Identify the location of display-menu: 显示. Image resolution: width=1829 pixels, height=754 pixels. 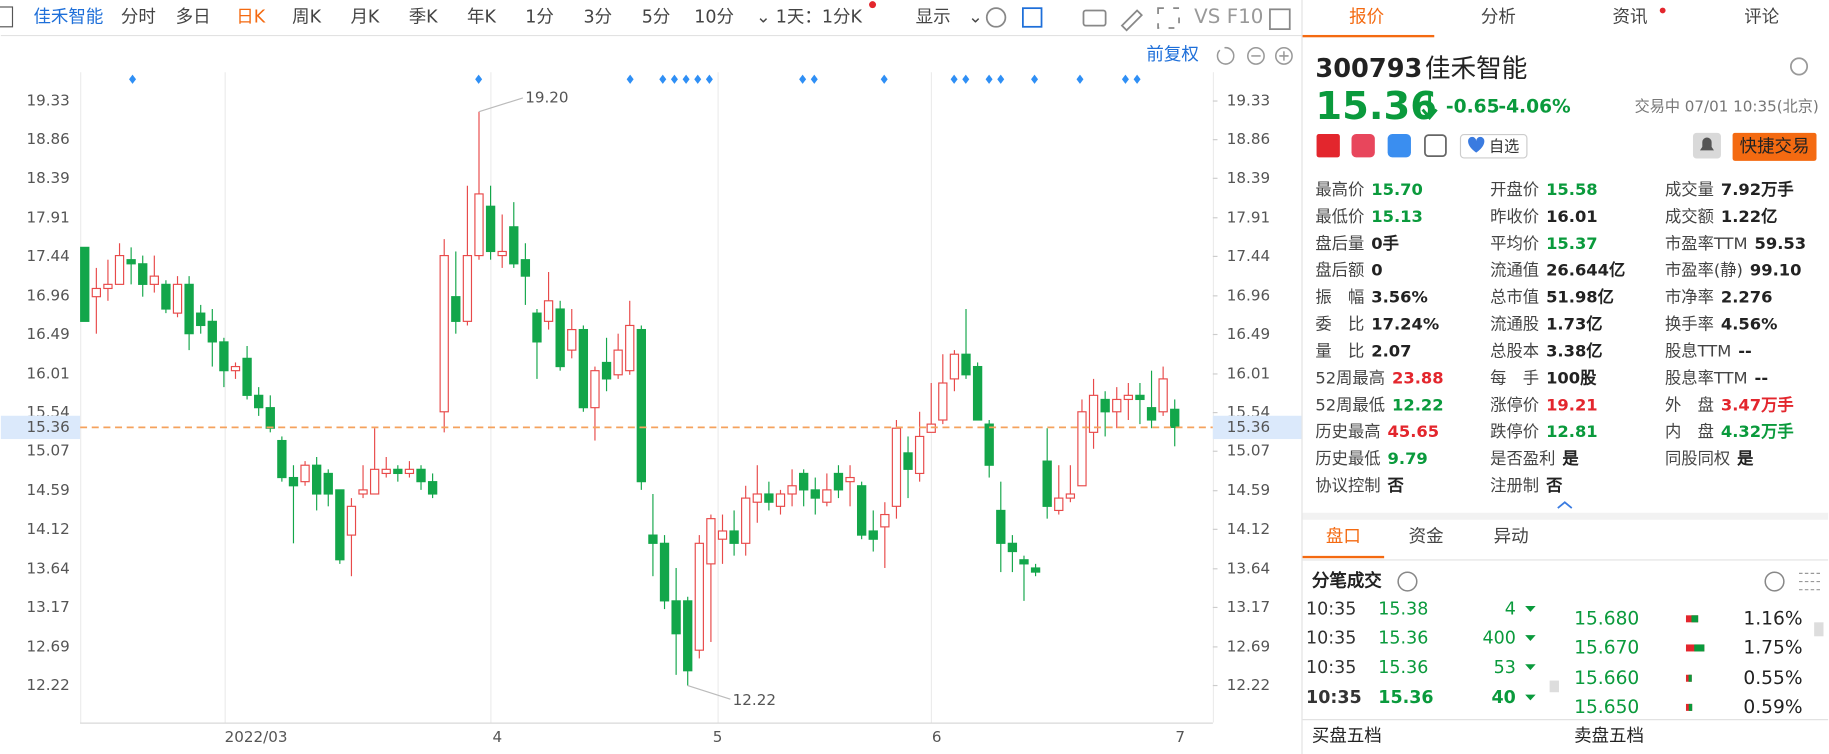
(933, 17).